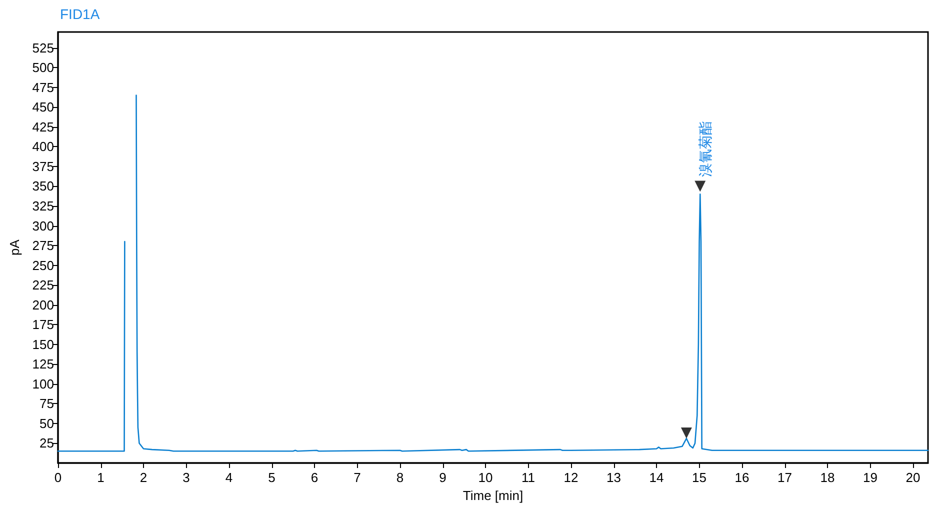 The height and width of the screenshot is (507, 938). I want to click on x-tick-label: 16, so click(742, 477).